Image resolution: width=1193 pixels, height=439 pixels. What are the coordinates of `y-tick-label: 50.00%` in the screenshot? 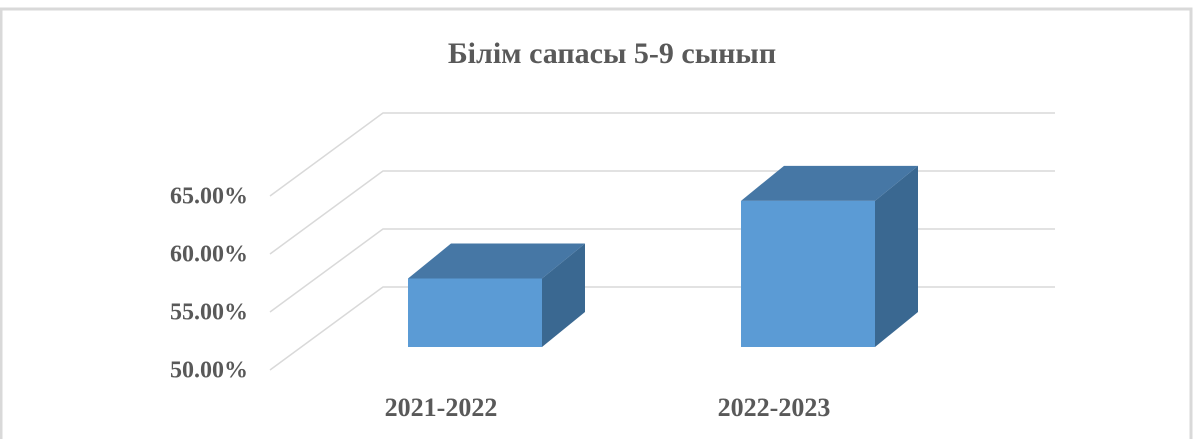 It's located at (209, 371).